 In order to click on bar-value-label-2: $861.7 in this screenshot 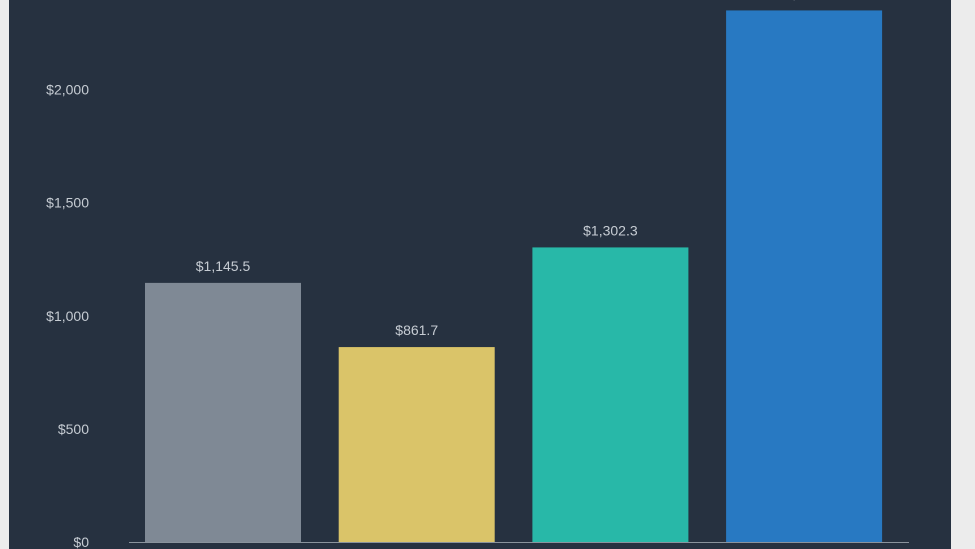, I will do `click(416, 330)`.